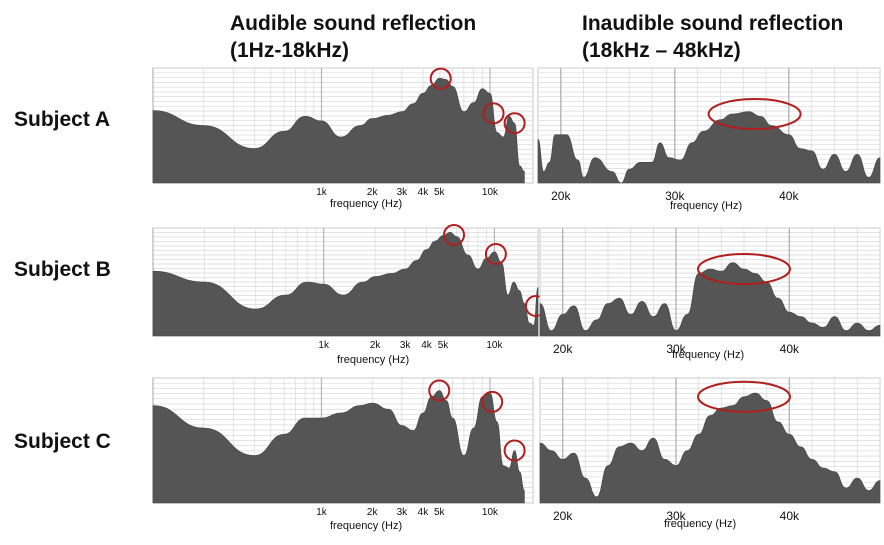 The width and height of the screenshot is (884, 545). Describe the element at coordinates (366, 526) in the screenshot. I see `subject-c-audible-xlabel: frequency (Hz)` at that location.